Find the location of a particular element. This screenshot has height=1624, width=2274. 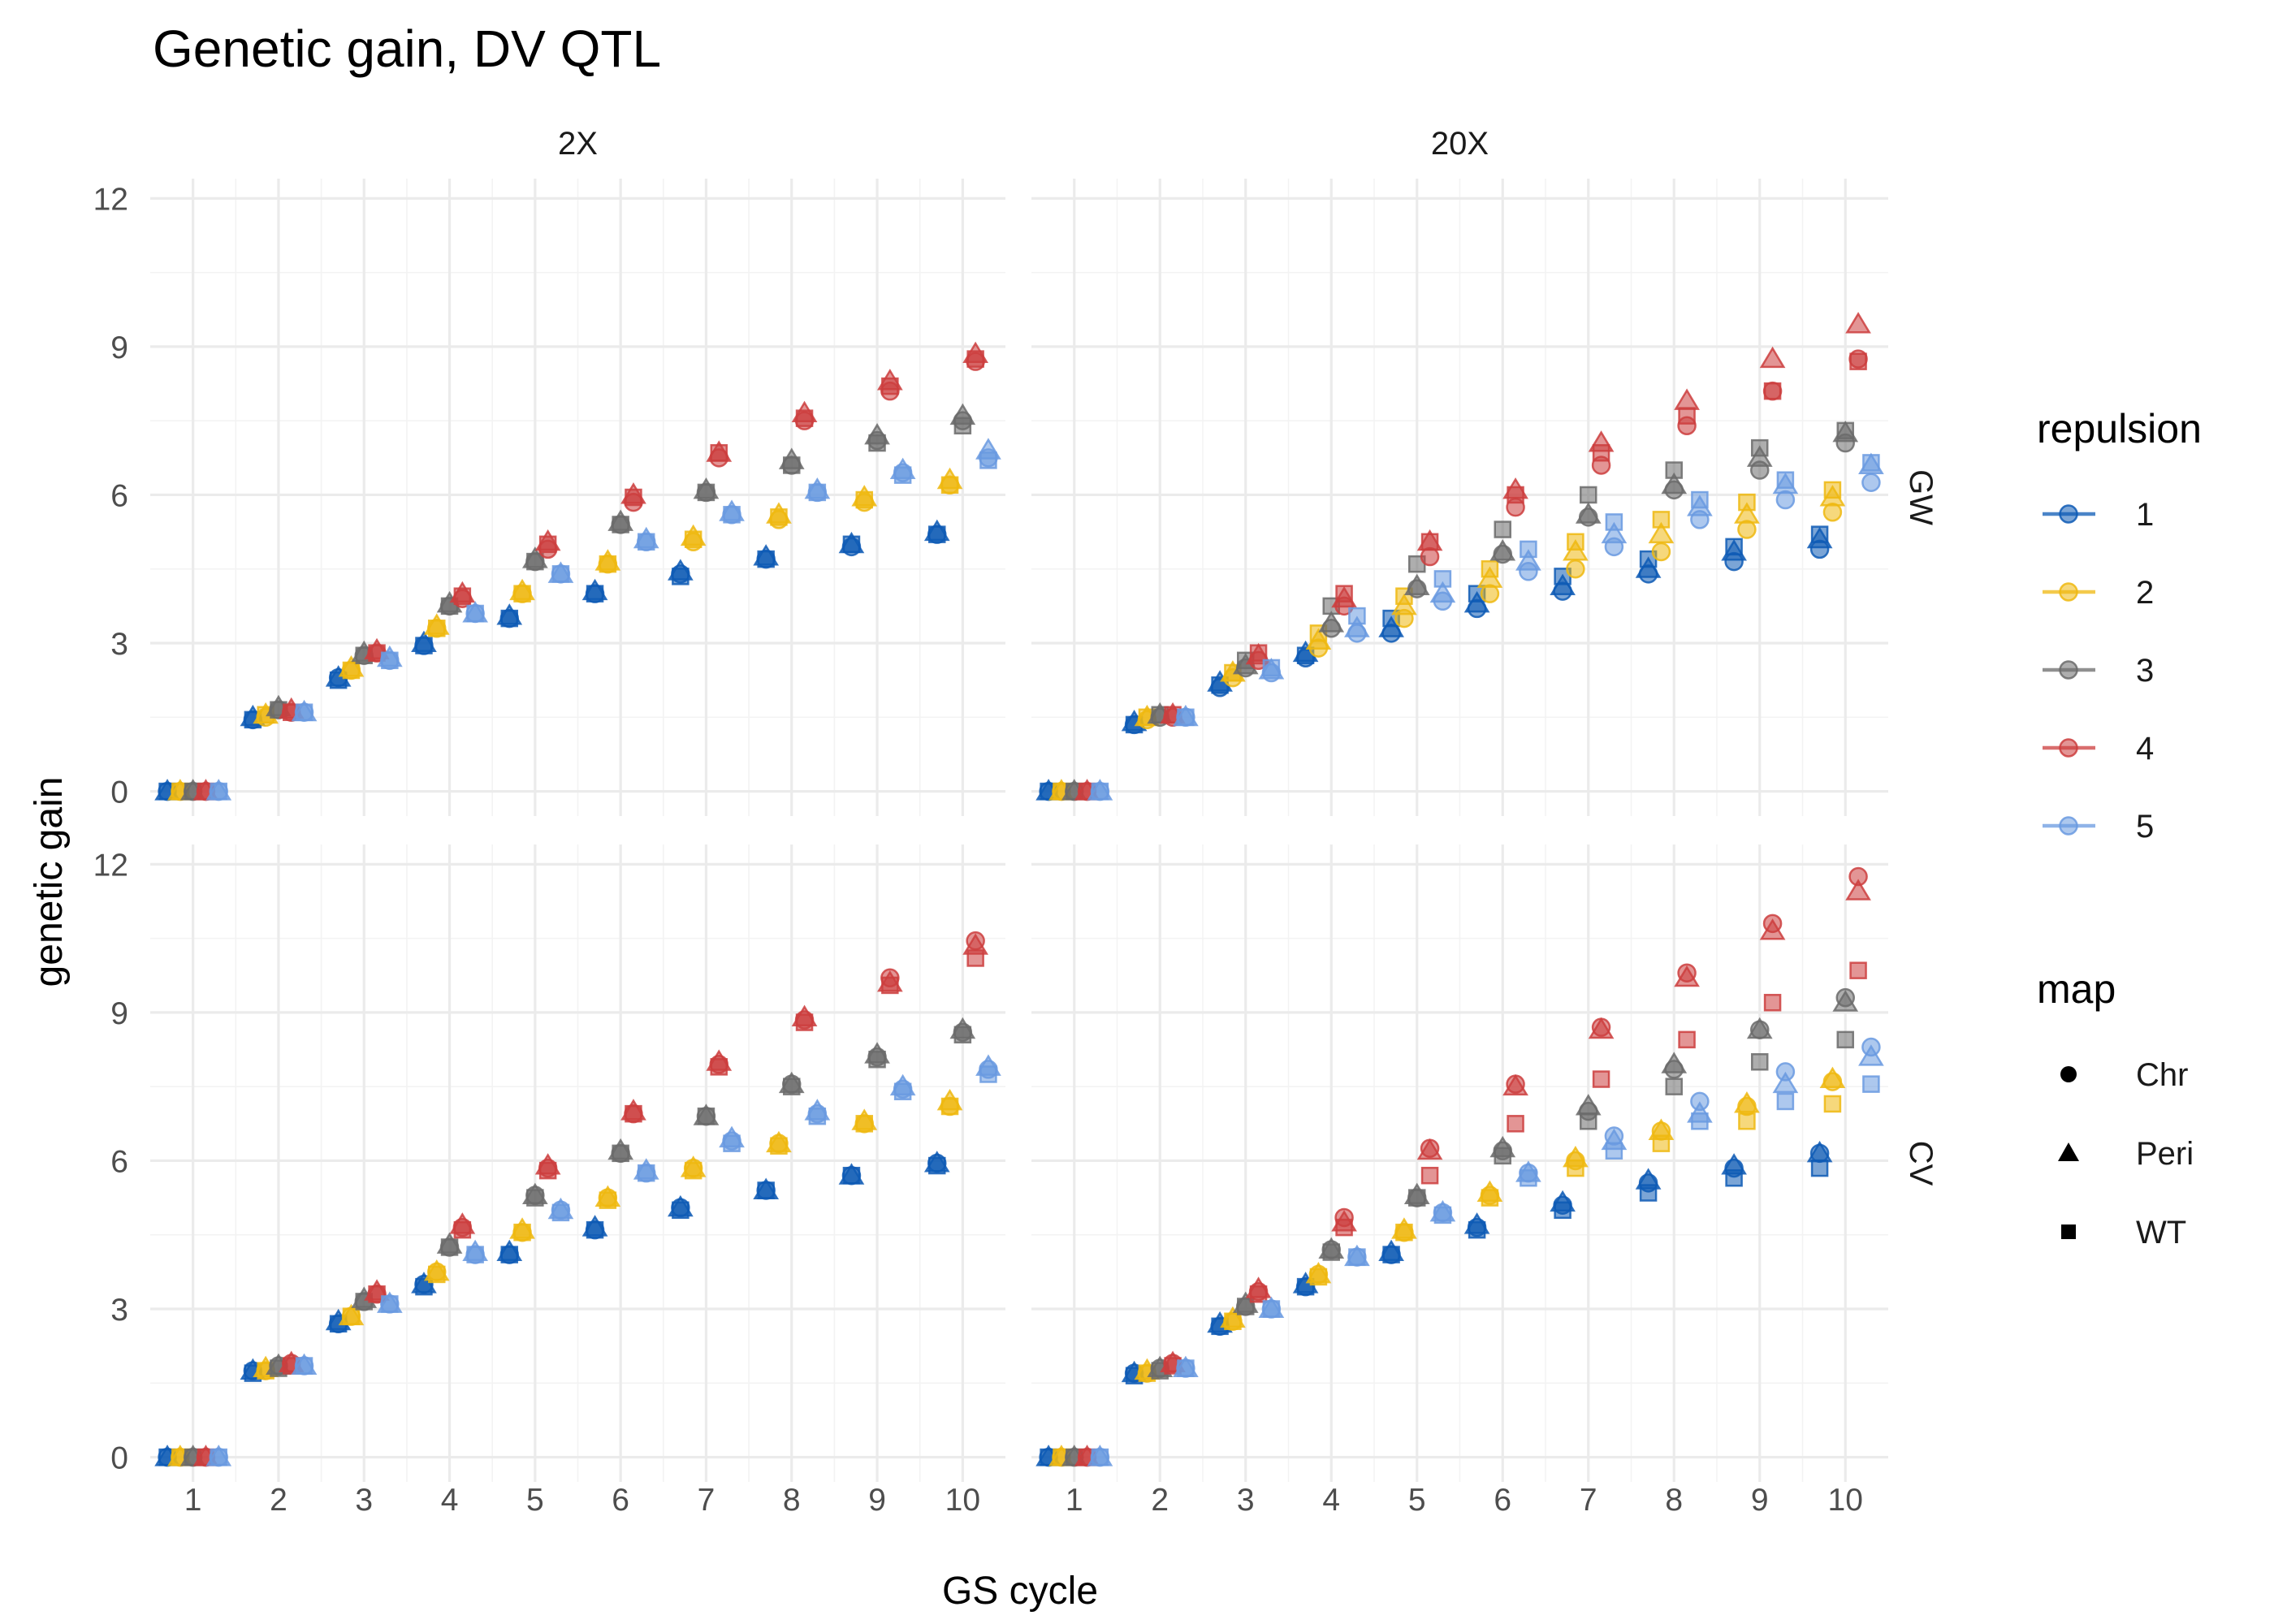

panel-20X-CV is located at coordinates (1460, 1163).